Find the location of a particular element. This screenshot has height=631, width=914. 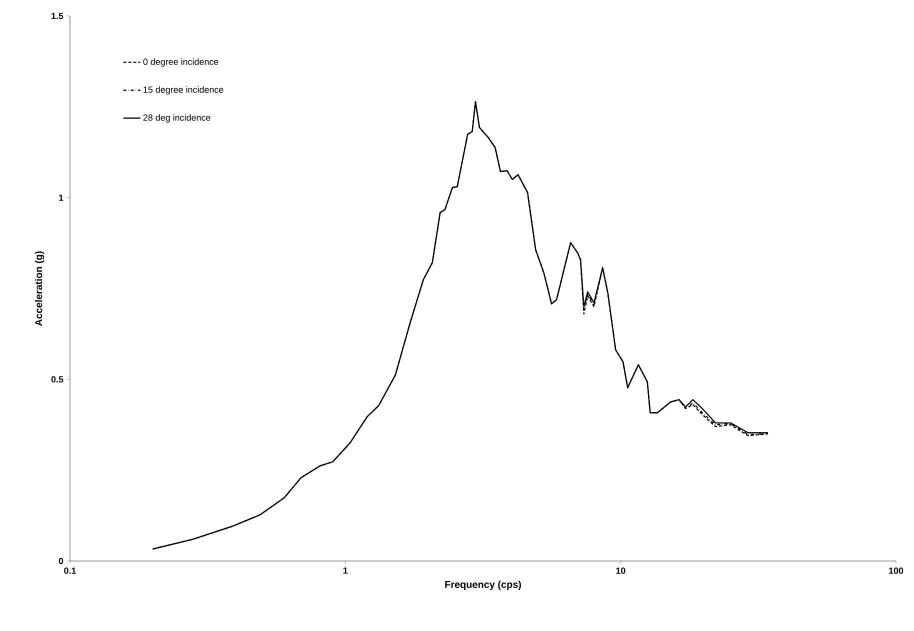

y-tick-label: 1 is located at coordinates (61, 197).